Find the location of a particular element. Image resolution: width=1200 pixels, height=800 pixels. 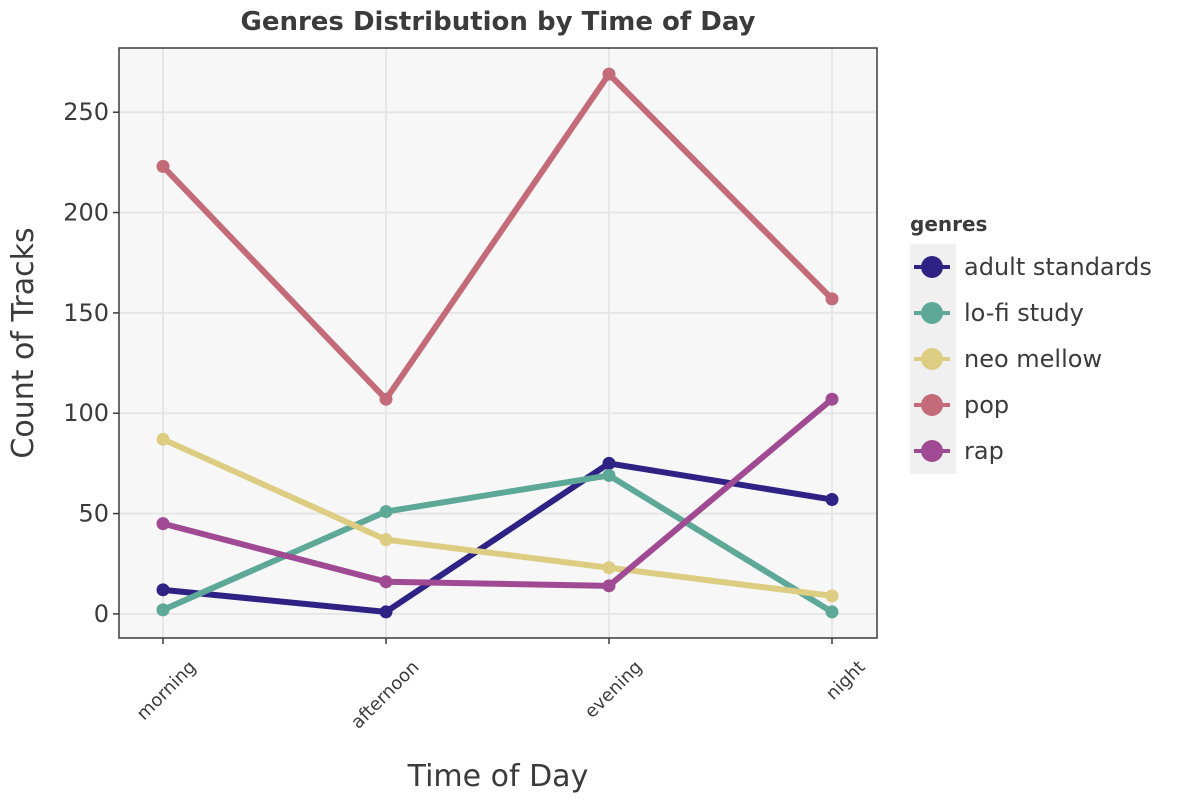

legend-label: pop is located at coordinates (986, 405).